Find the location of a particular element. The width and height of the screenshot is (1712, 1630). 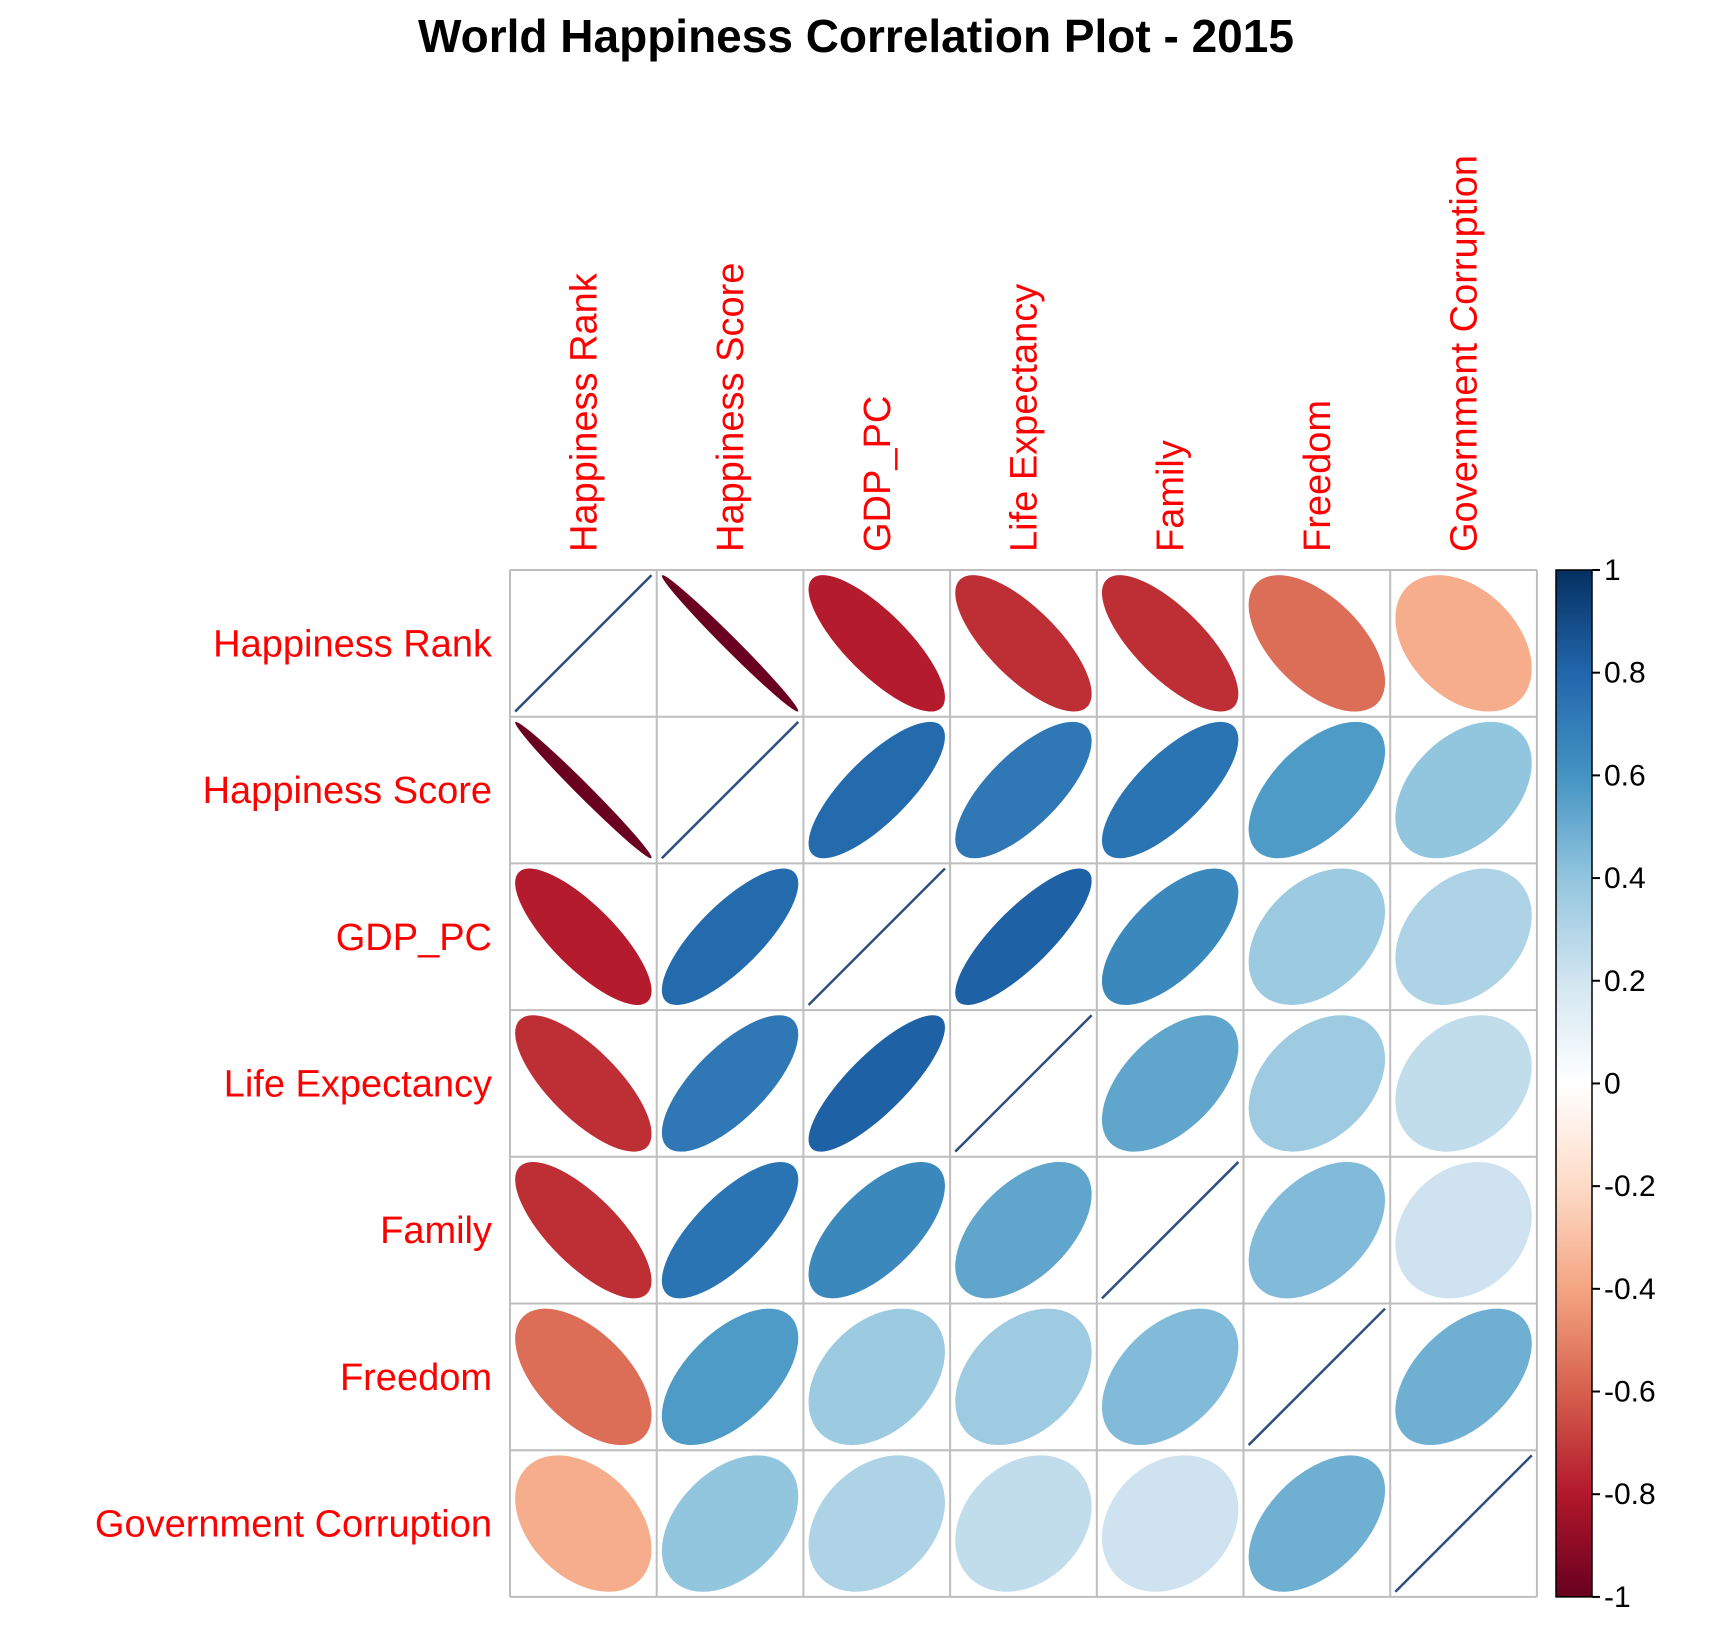

legend-tick-label: -1 is located at coordinates (1617, 1597).